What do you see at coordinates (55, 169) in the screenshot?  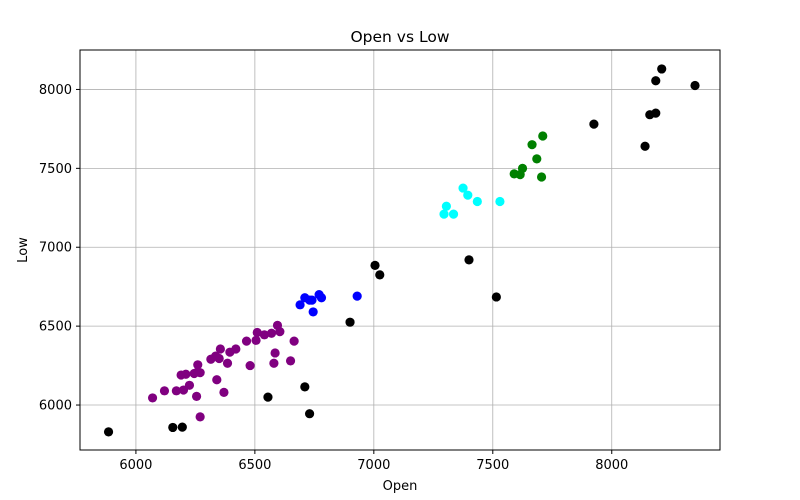 I see `y-tick-label: 7500` at bounding box center [55, 169].